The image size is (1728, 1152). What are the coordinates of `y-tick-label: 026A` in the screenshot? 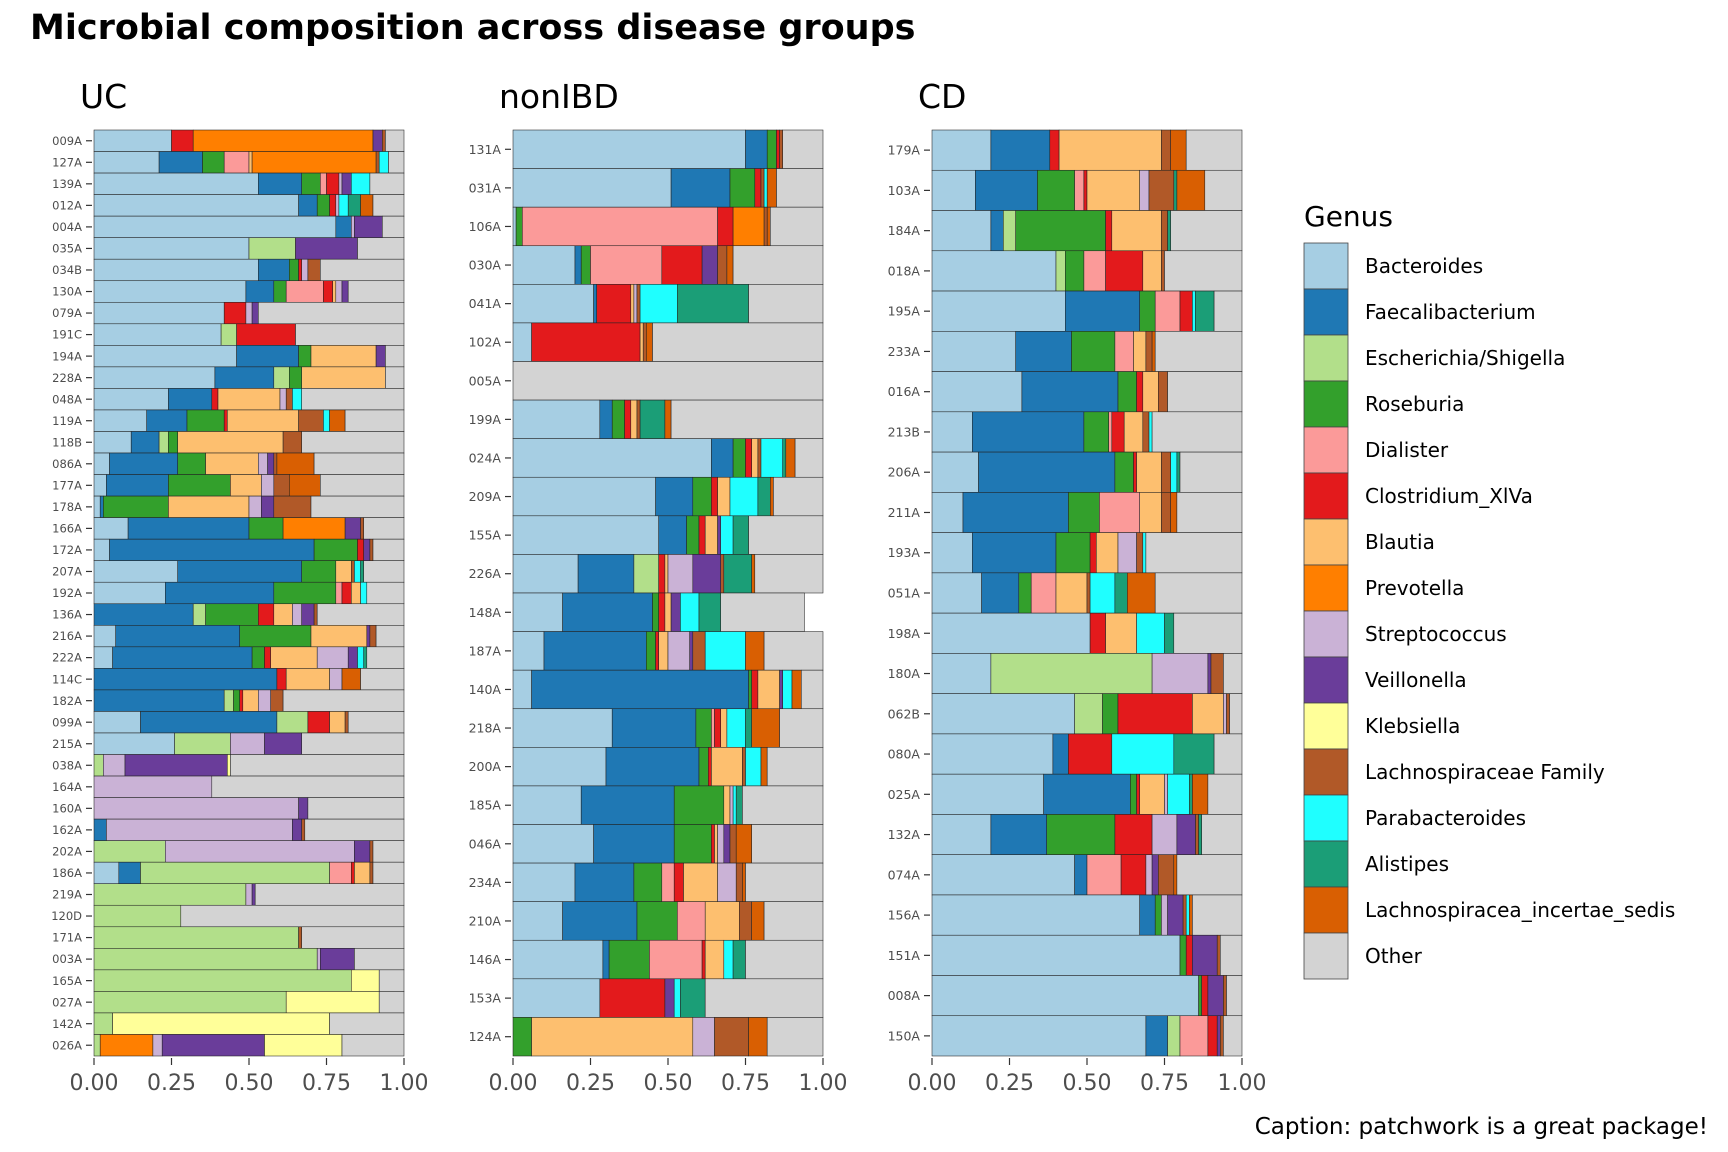 It's located at (67, 1045).